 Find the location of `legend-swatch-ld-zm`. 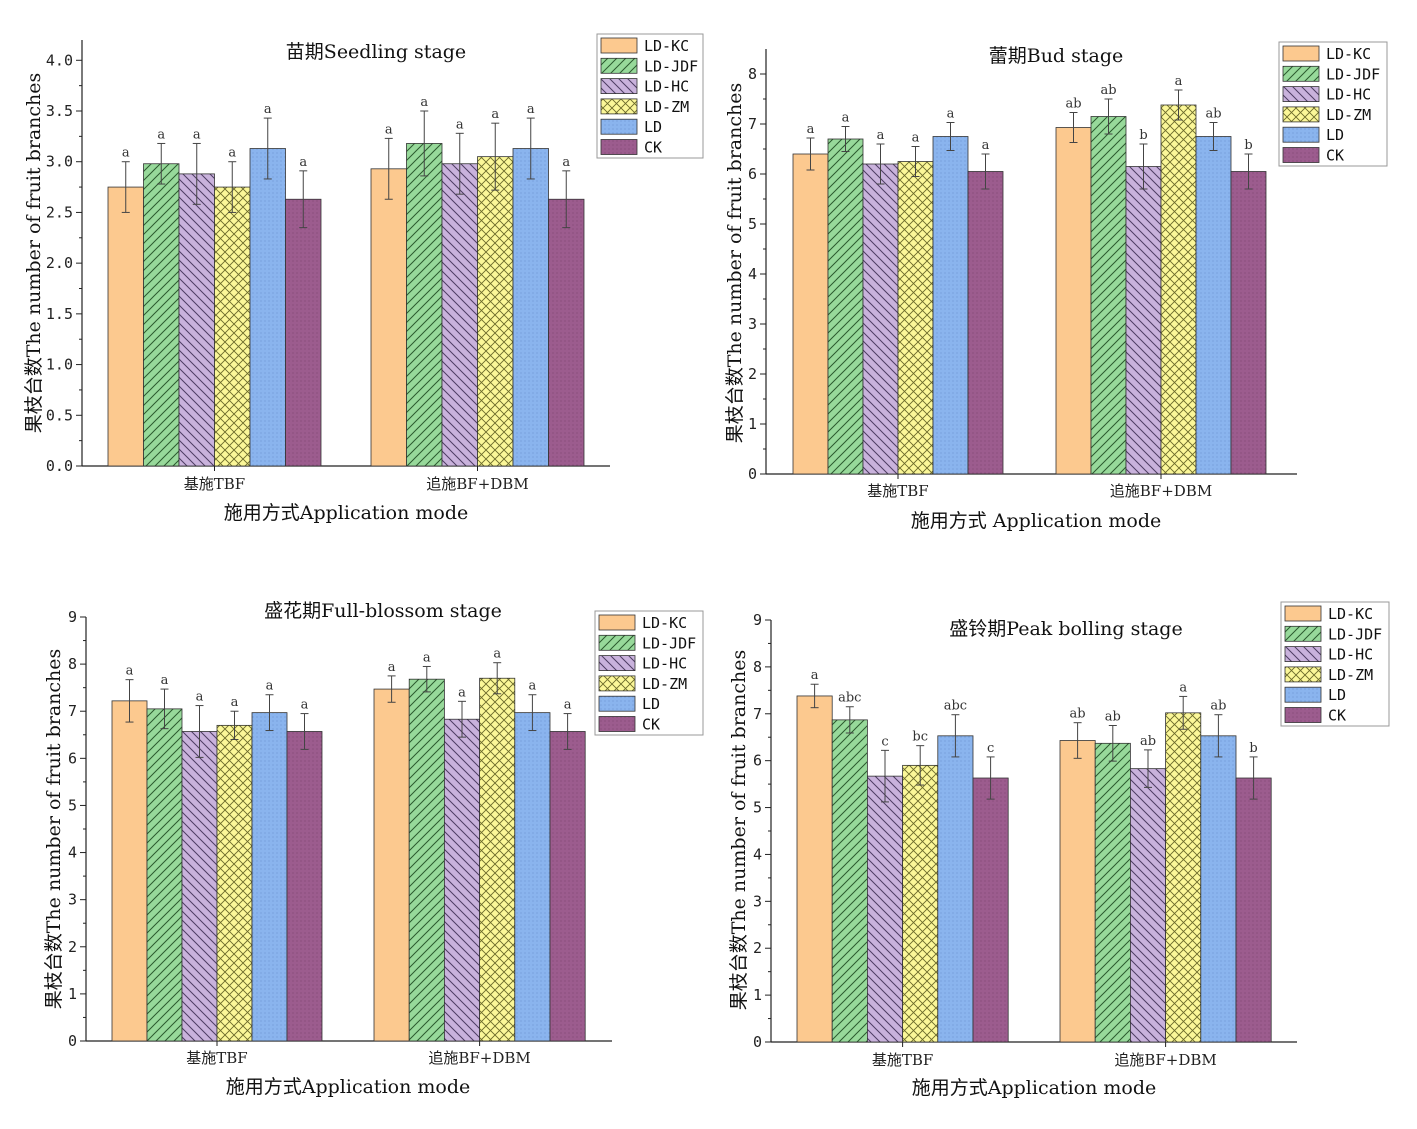

legend-swatch-ld-zm is located at coordinates (619, 106).